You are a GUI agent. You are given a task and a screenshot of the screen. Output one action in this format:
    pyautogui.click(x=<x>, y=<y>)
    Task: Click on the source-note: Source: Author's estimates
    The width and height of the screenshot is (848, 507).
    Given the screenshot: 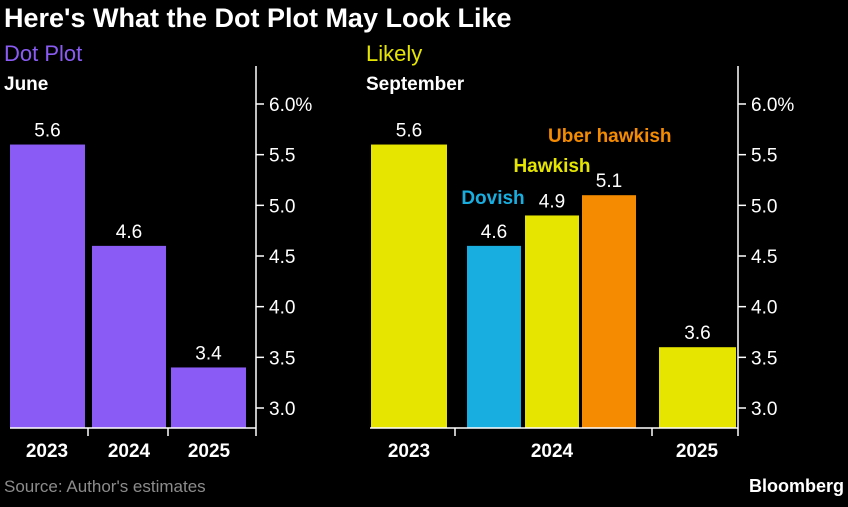 What is the action you would take?
    pyautogui.click(x=105, y=486)
    